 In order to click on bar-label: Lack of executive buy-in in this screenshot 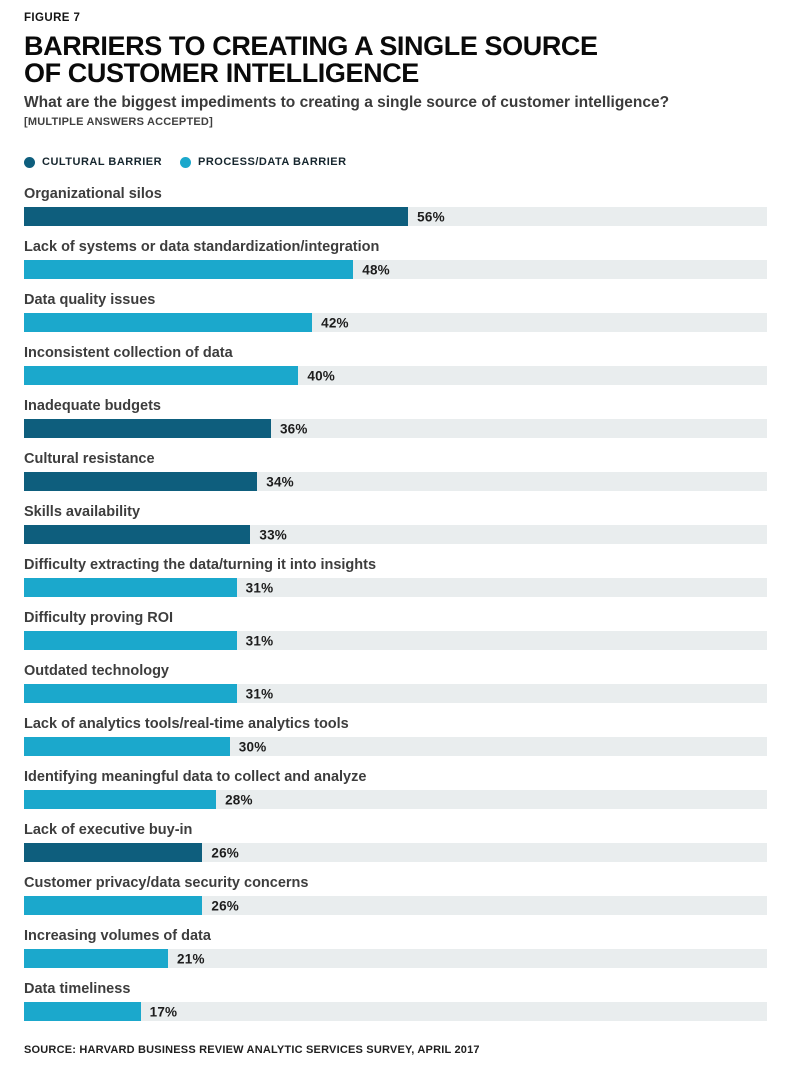, I will do `click(108, 830)`.